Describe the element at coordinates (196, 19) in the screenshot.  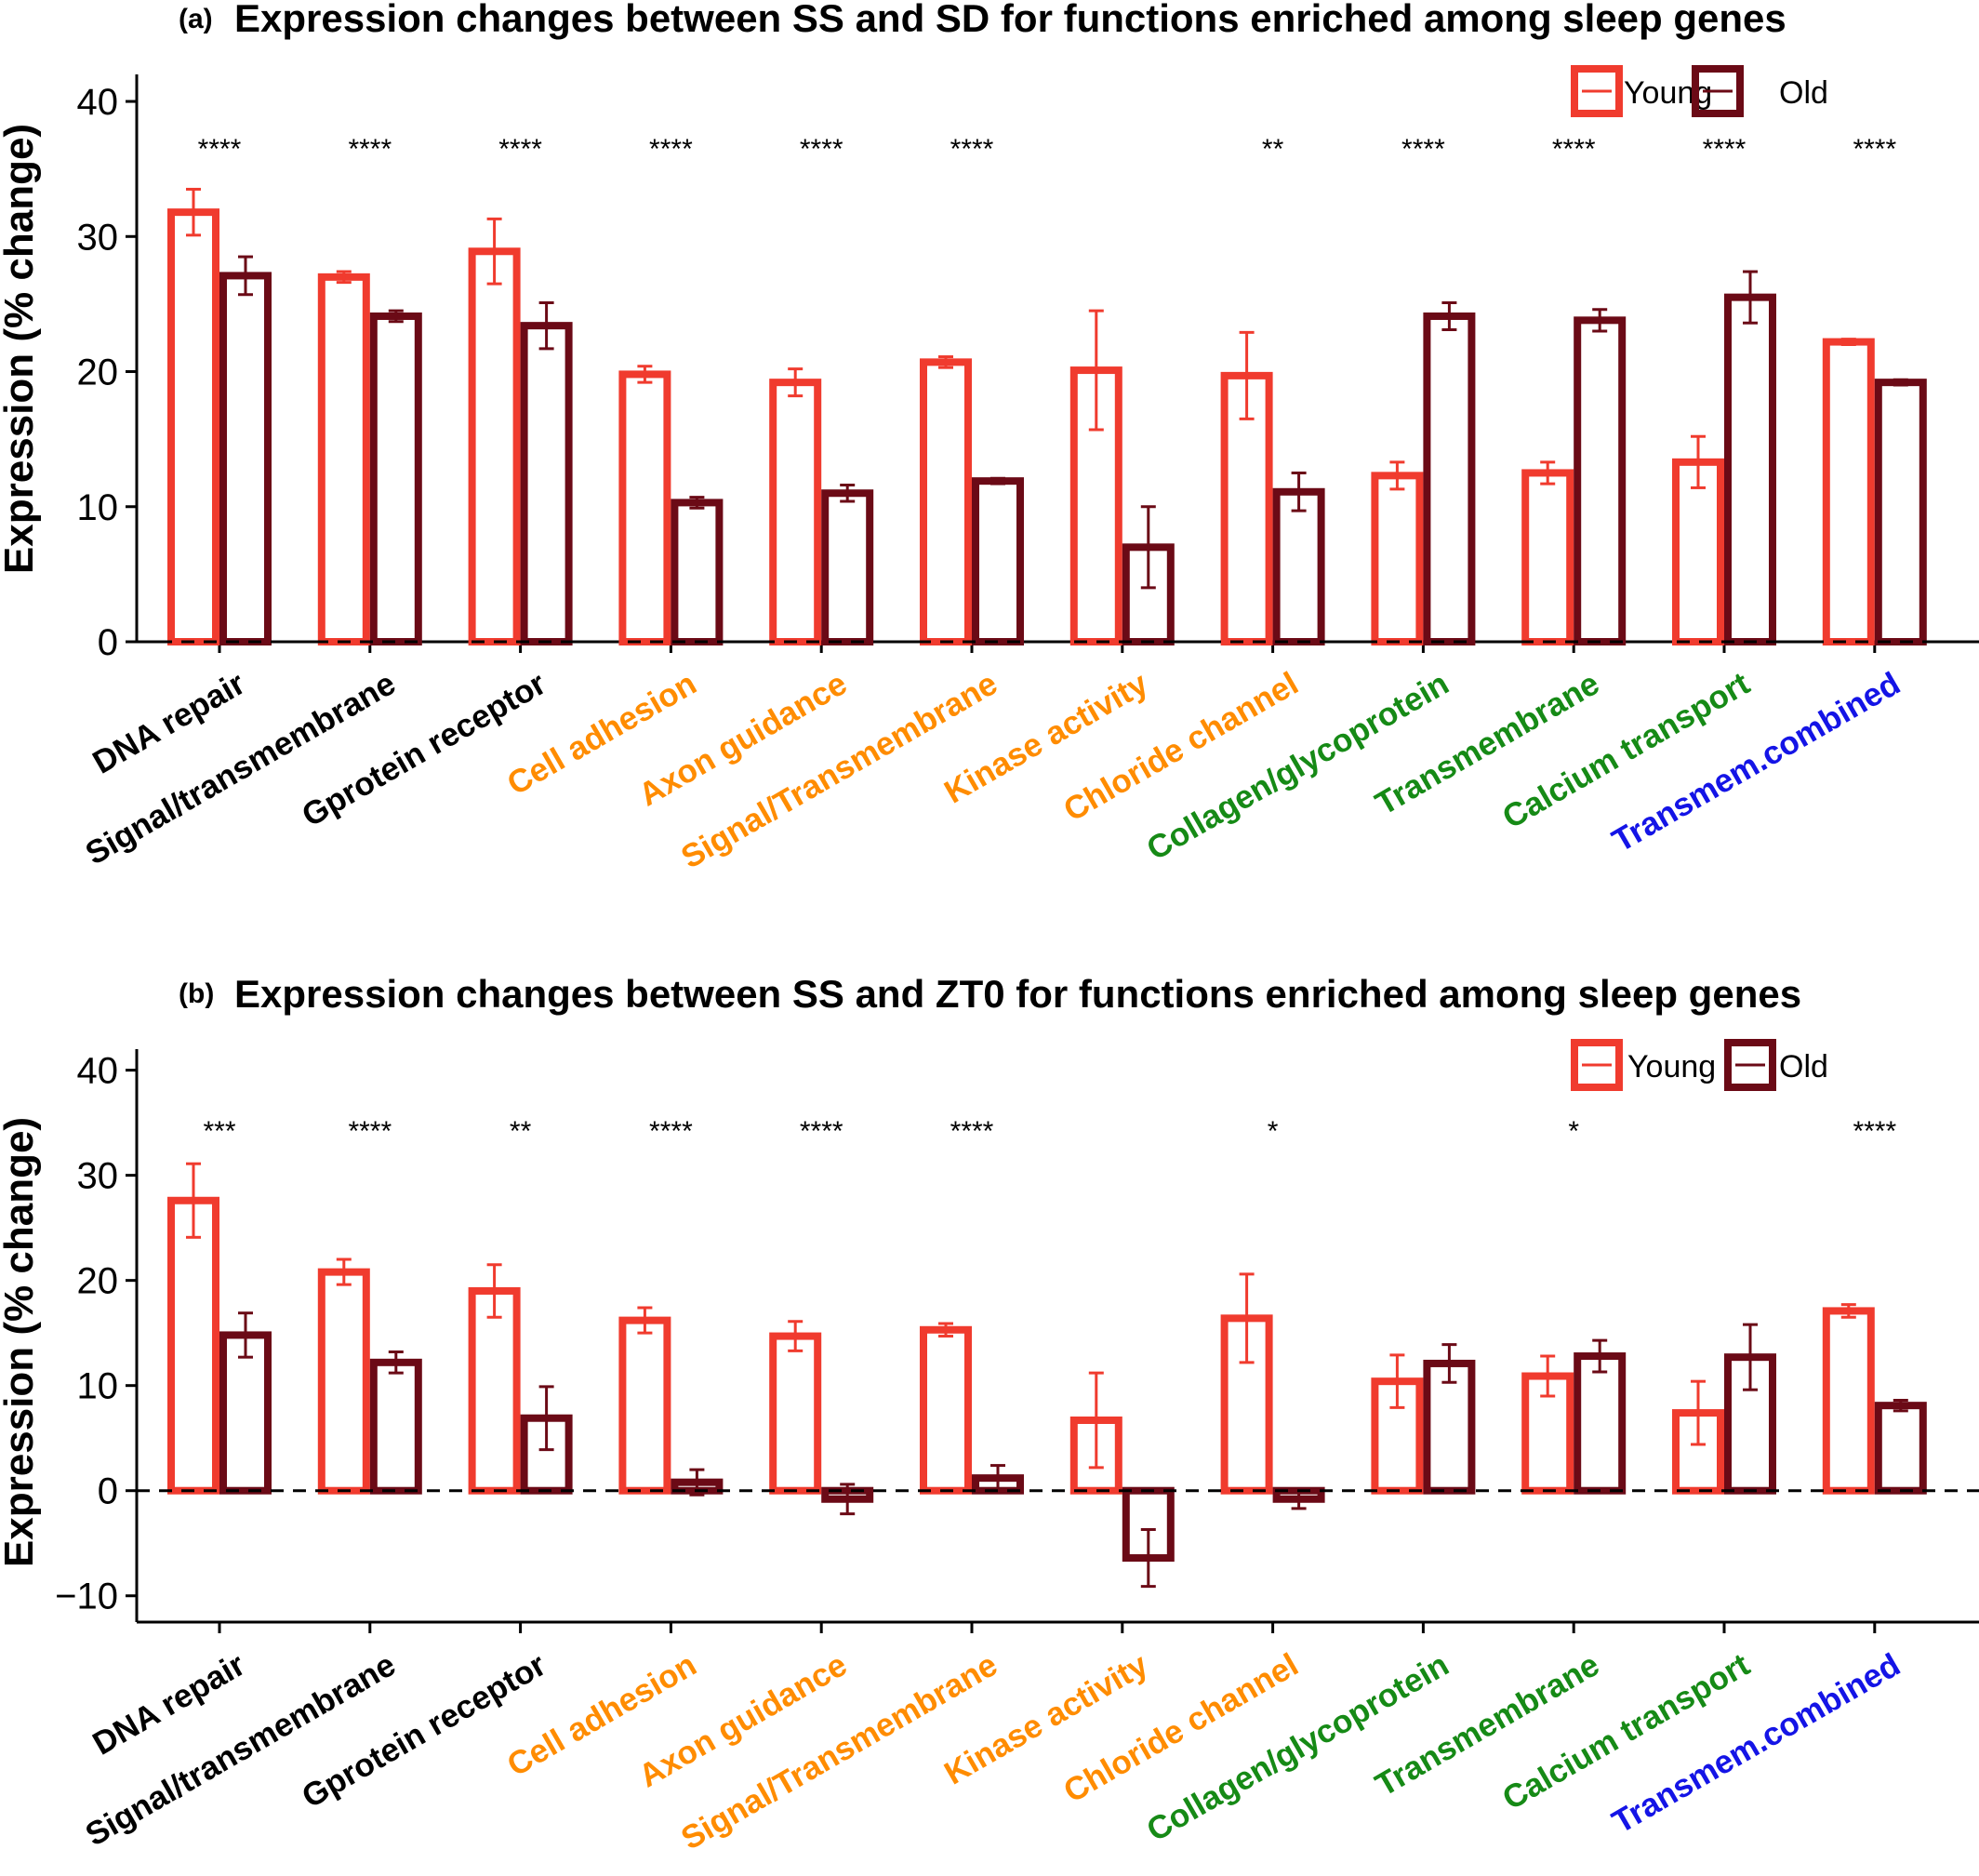
I see `panel-a-letter: (a)` at that location.